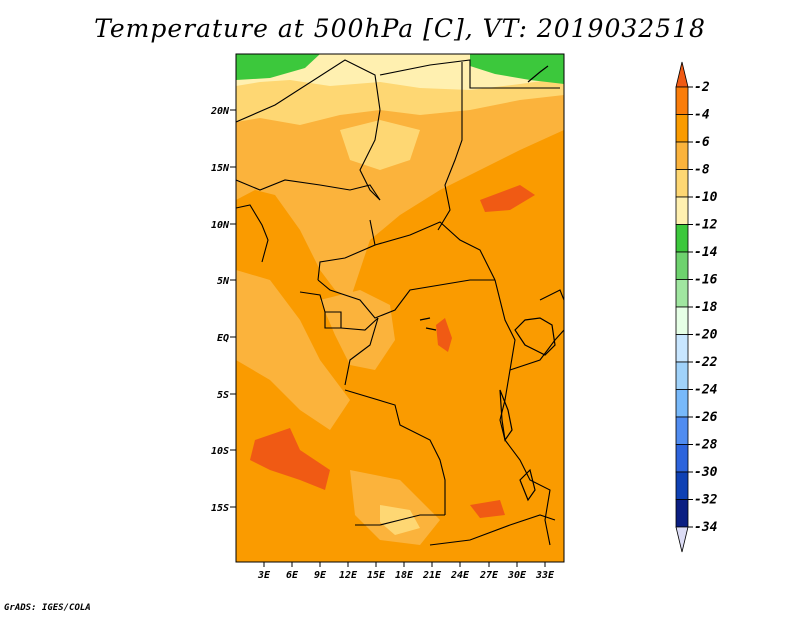 This screenshot has width=800, height=618. I want to click on colorbar-label: -16, so click(706, 280).